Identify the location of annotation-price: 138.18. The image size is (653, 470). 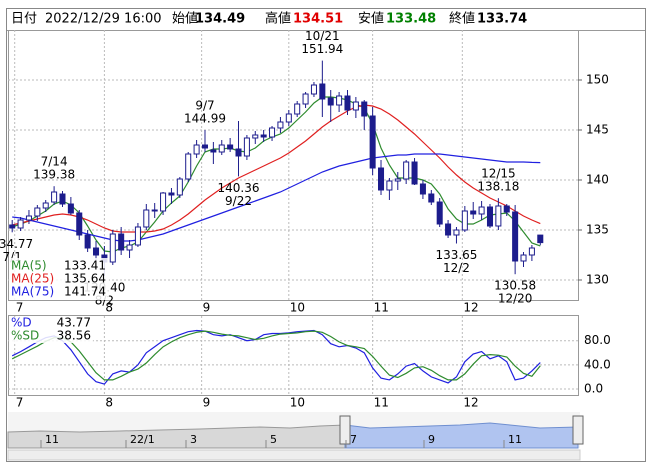
(498, 187).